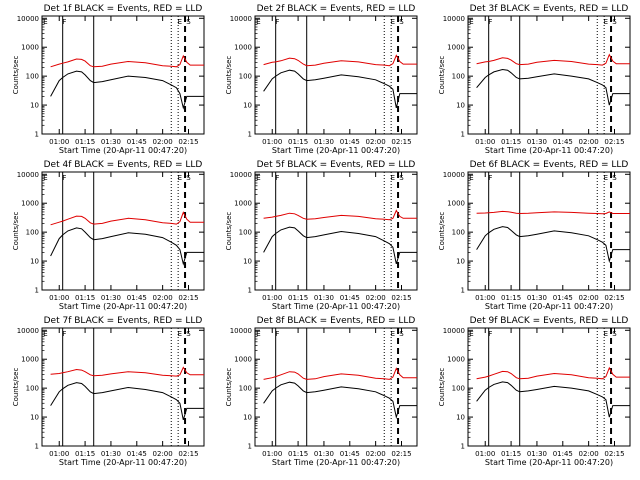  What do you see at coordinates (123, 165) in the screenshot?
I see `panel-title: Det 4f BLACK = Events, RED = LLD` at bounding box center [123, 165].